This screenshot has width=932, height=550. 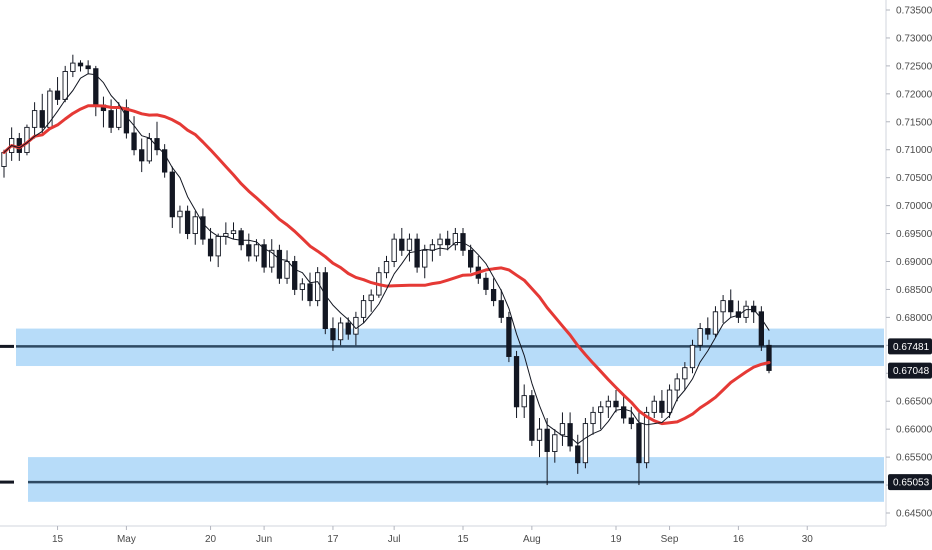 I want to click on time-axis: 15 May 20 Jun 17 Jul 15 Aug 19 Sep 16 30, so click(x=432, y=535).